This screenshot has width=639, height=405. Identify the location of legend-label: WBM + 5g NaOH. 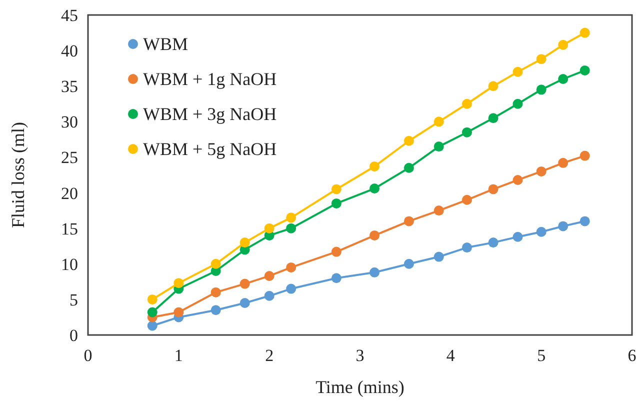
(210, 149).